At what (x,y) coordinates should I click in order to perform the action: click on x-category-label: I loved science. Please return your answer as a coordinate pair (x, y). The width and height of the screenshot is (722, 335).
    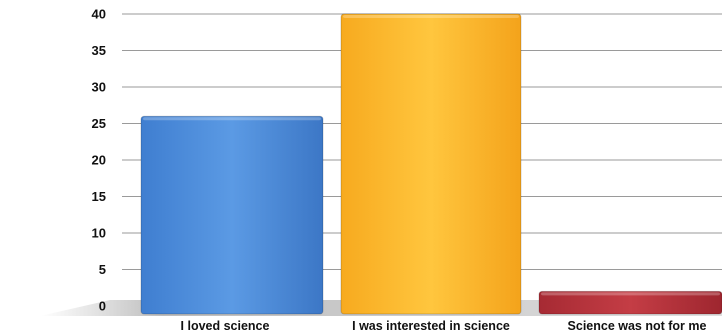
    Looking at the image, I should click on (225, 326).